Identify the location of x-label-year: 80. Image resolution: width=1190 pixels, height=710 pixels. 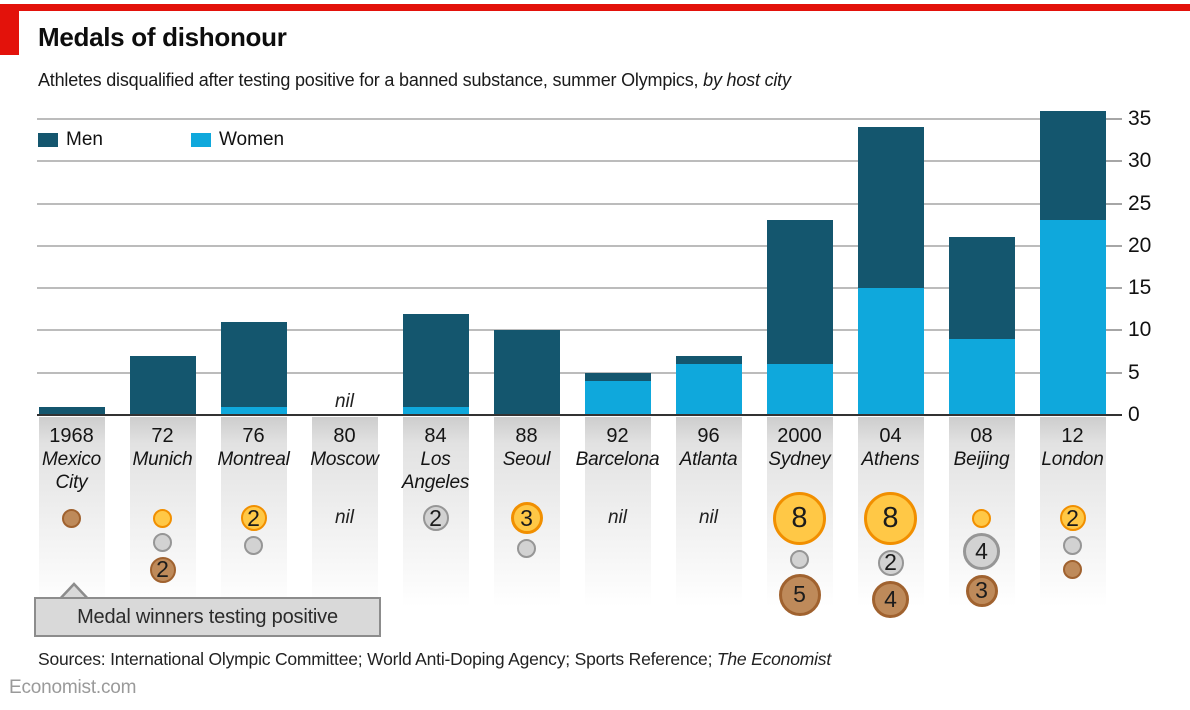
(344, 436).